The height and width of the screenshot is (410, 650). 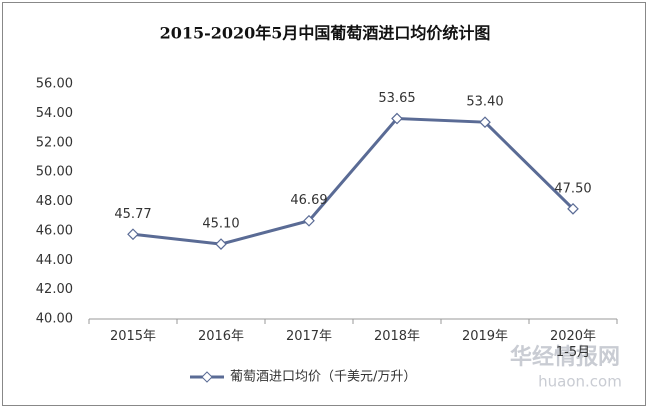 What do you see at coordinates (485, 336) in the screenshot?
I see `x-tick-label: 2019年` at bounding box center [485, 336].